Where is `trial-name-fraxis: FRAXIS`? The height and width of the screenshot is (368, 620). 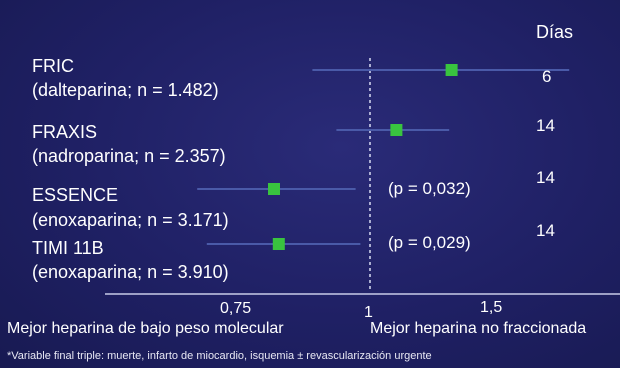
trial-name-fraxis: FRAXIS is located at coordinates (65, 132).